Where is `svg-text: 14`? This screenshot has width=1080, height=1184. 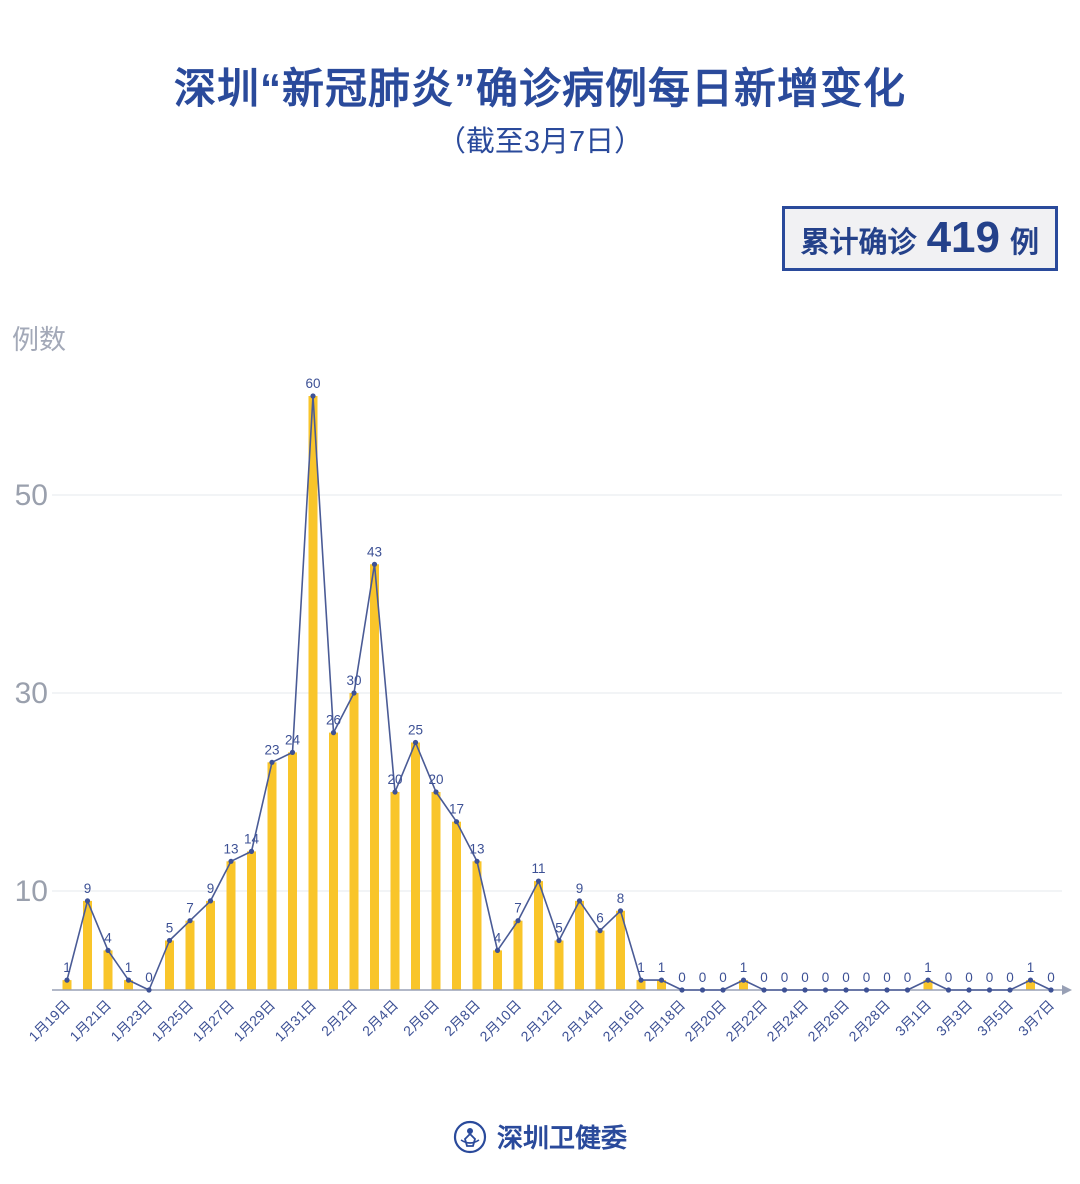
svg-text: 14 is located at coordinates (252, 838).